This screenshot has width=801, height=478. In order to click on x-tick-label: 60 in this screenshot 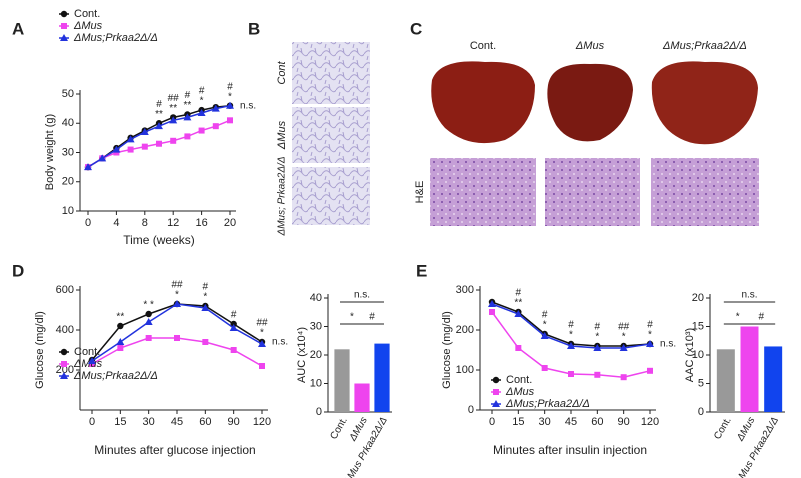, I will do `click(205, 422)`.